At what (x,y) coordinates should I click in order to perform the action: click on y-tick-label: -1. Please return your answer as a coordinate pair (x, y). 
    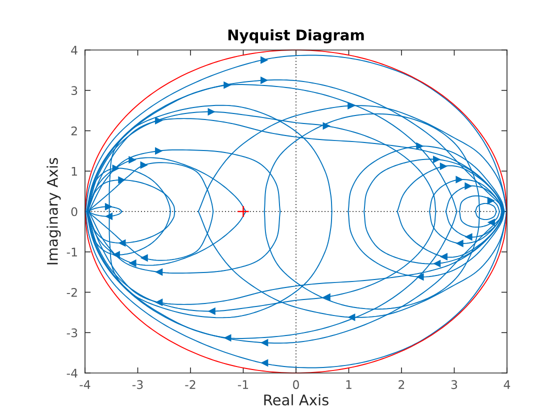
    Looking at the image, I should click on (71, 252).